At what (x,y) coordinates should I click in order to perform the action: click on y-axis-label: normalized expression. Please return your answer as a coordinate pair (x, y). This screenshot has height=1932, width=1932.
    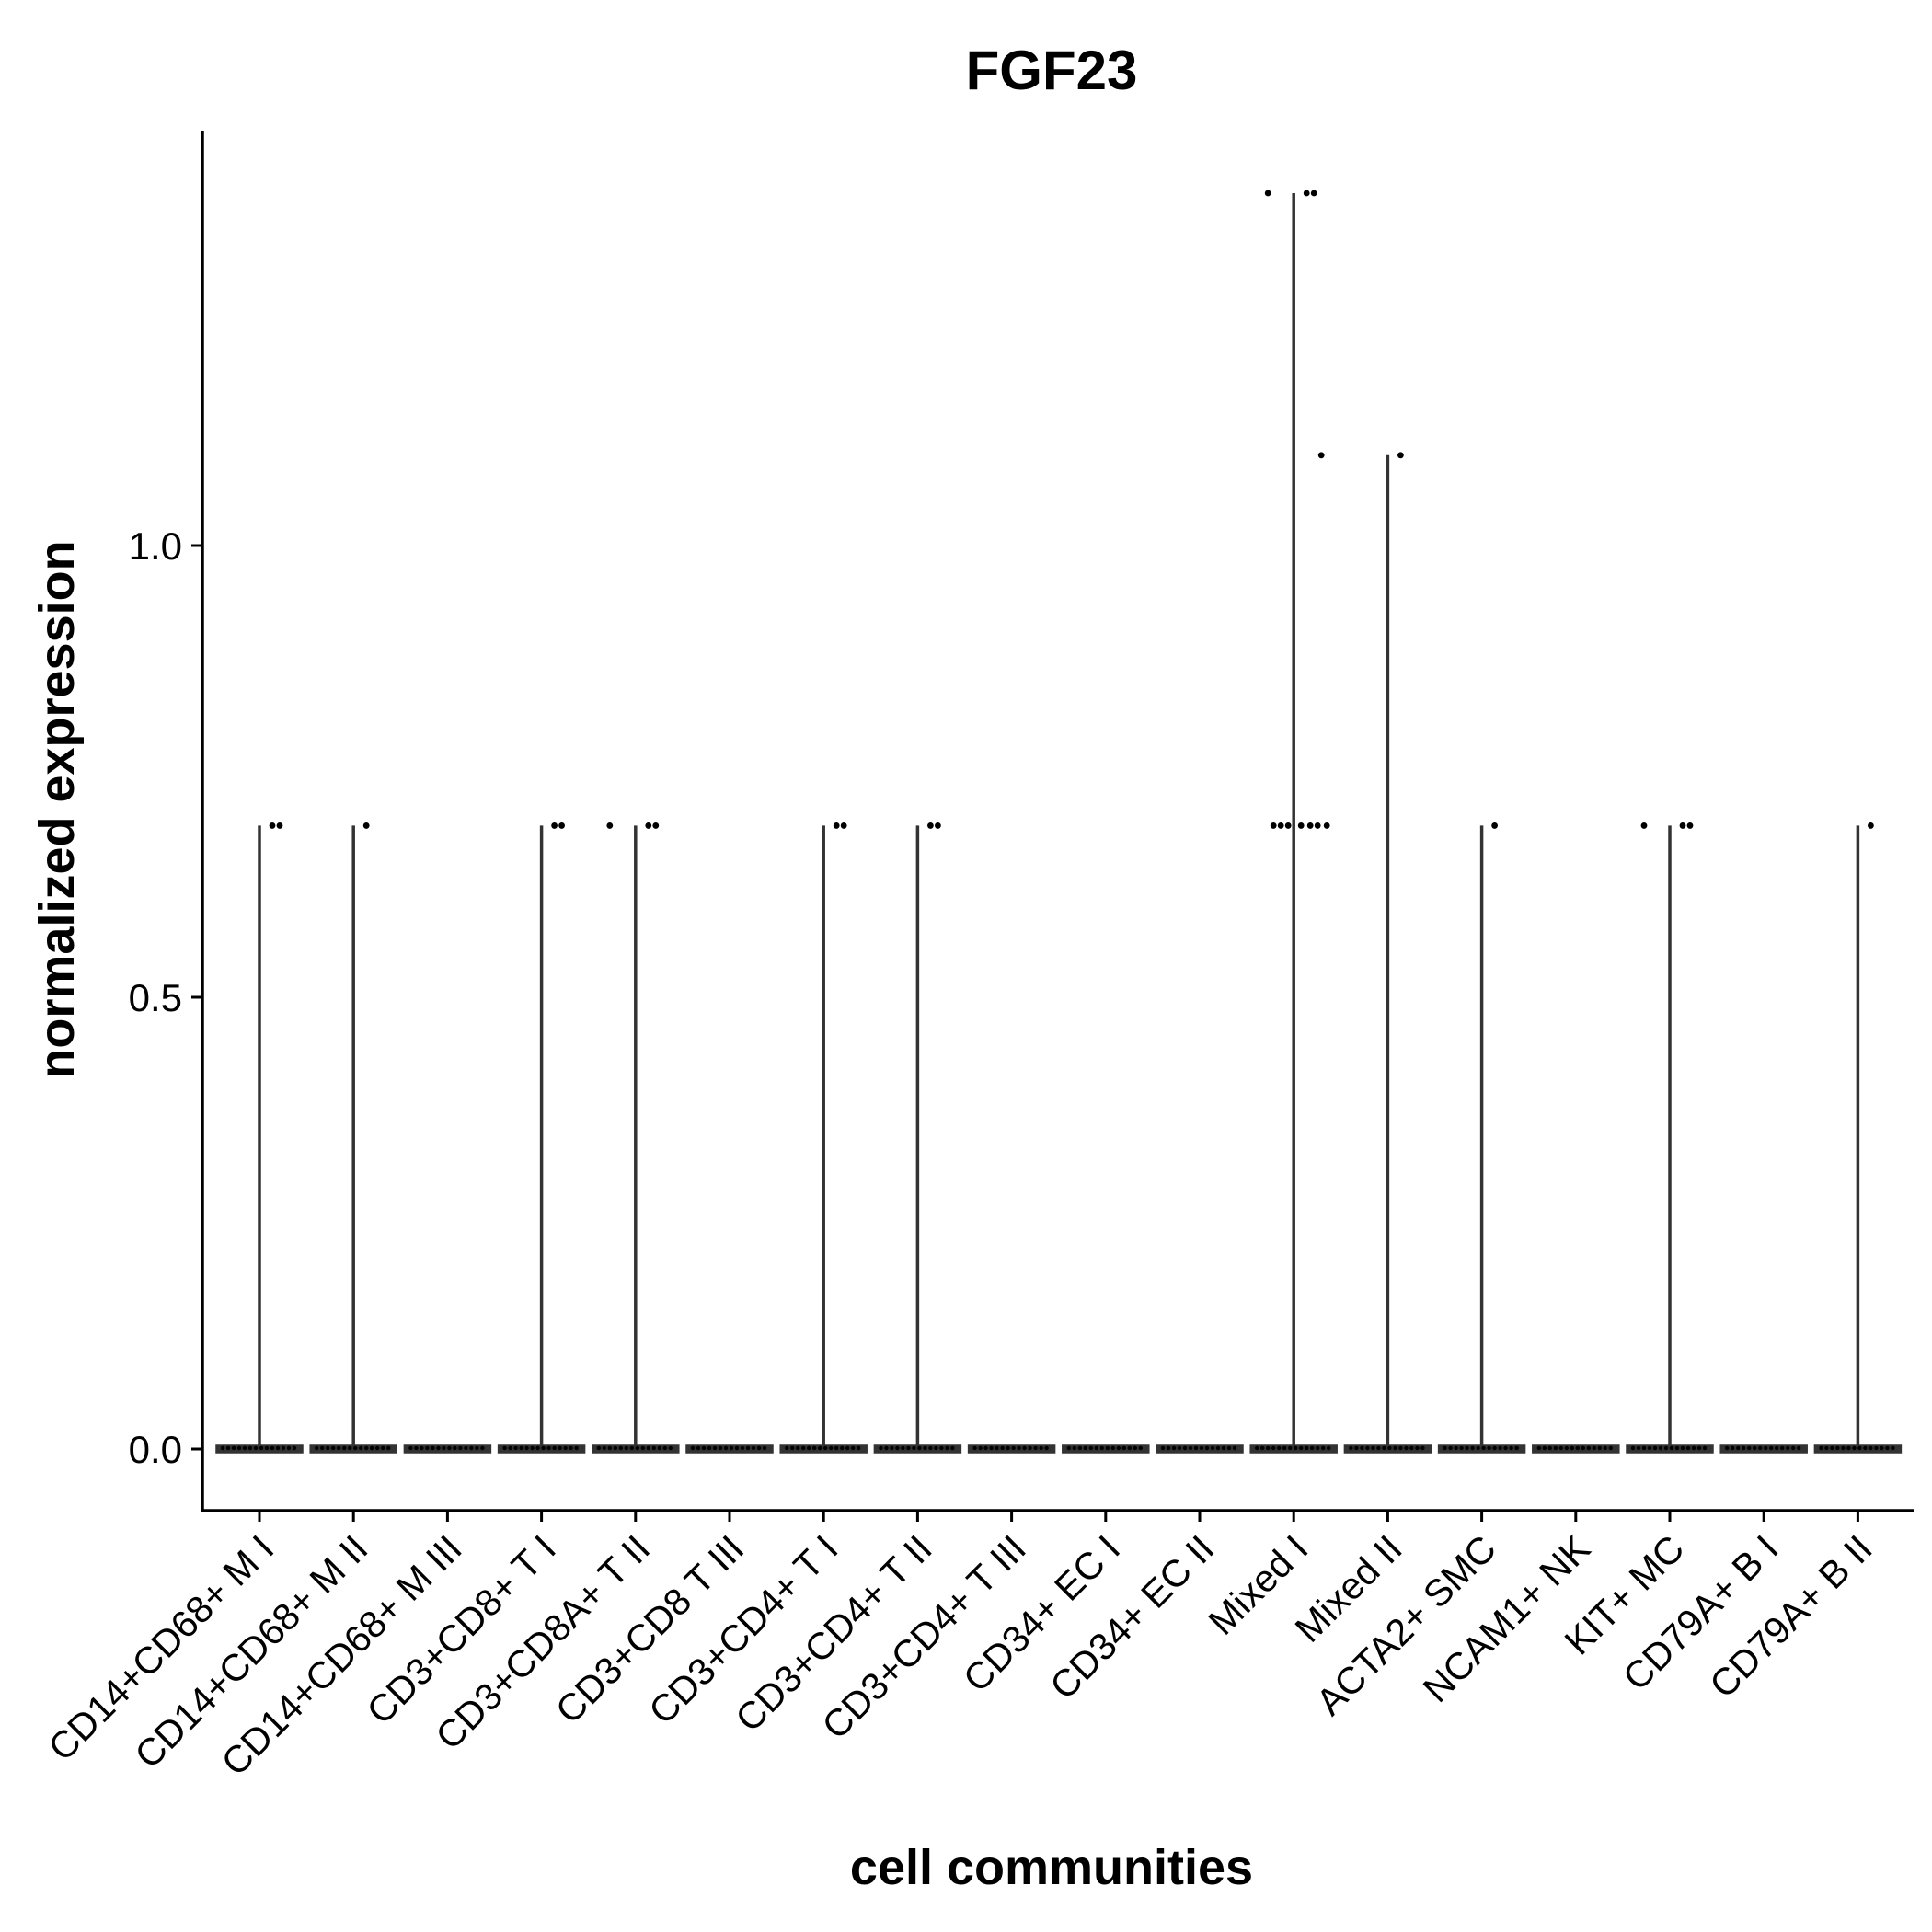
    Looking at the image, I should click on (57, 809).